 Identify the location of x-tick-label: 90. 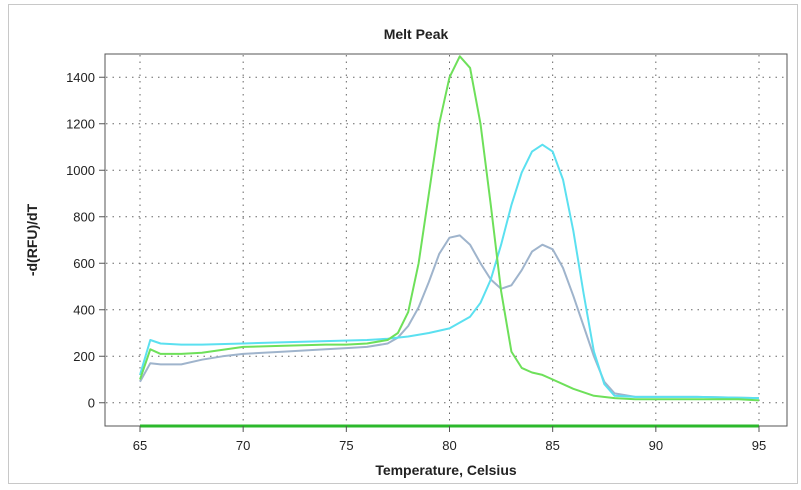
(656, 445).